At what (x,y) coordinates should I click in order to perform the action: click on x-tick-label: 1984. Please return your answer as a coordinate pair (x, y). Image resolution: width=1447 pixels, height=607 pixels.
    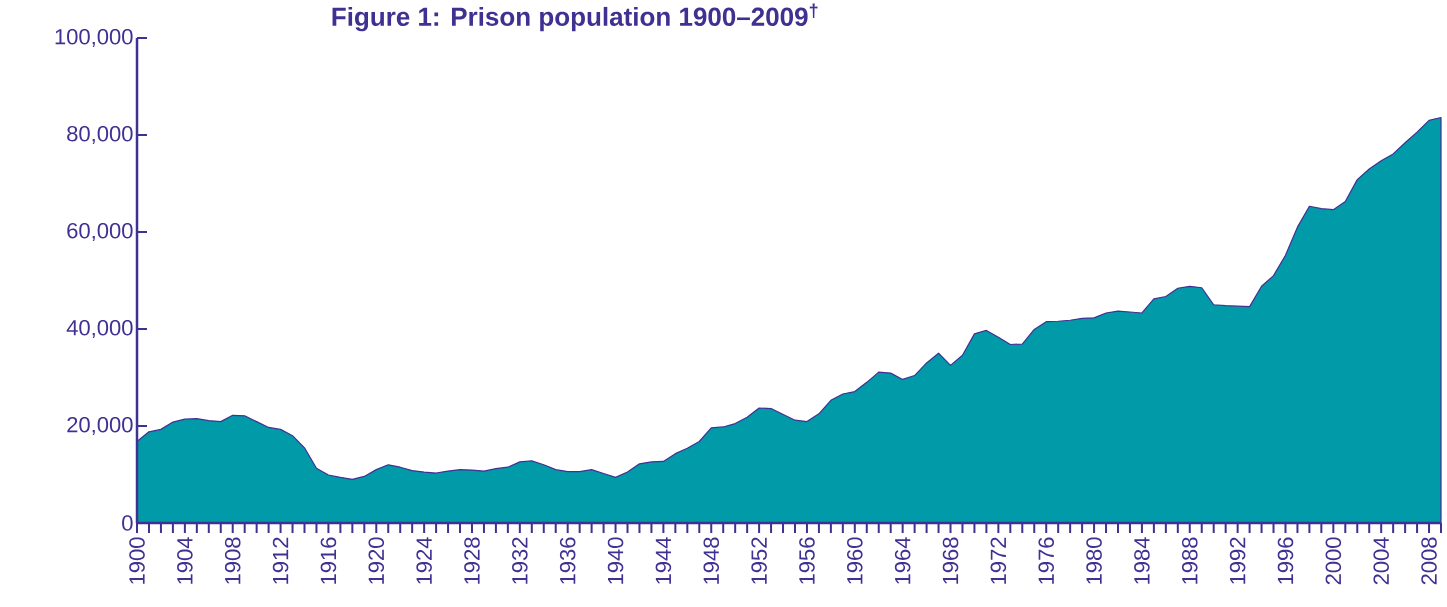
    Looking at the image, I should click on (1142, 560).